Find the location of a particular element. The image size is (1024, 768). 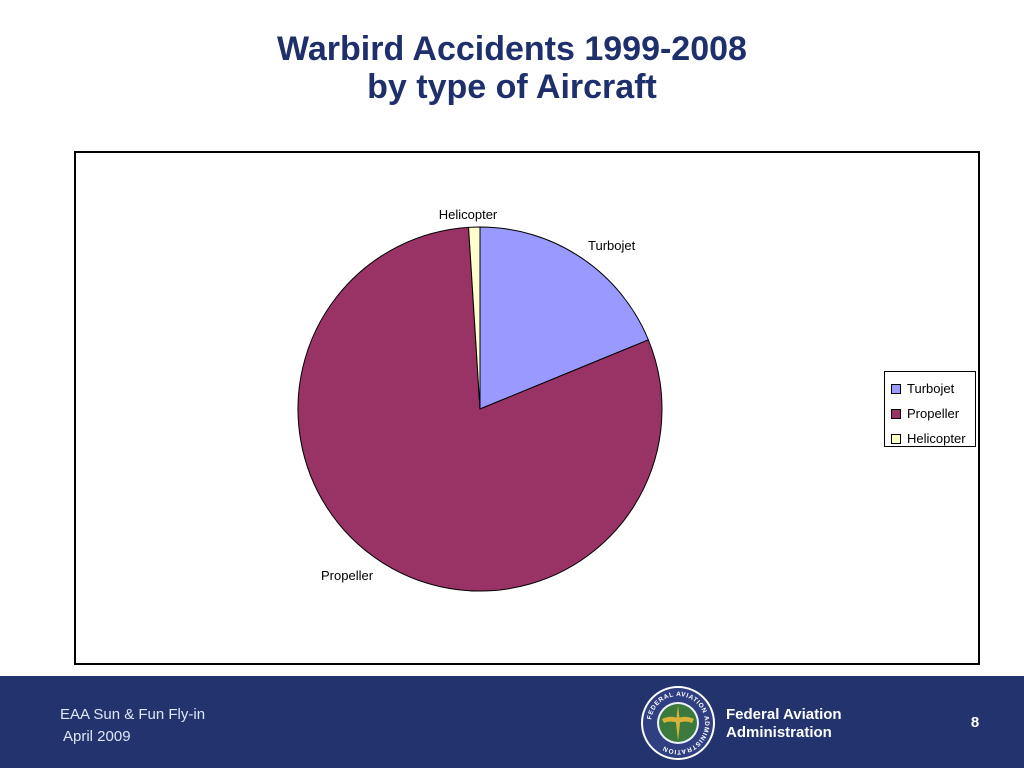

slide-title-line-2: by type of Aircraft is located at coordinates (512, 87).